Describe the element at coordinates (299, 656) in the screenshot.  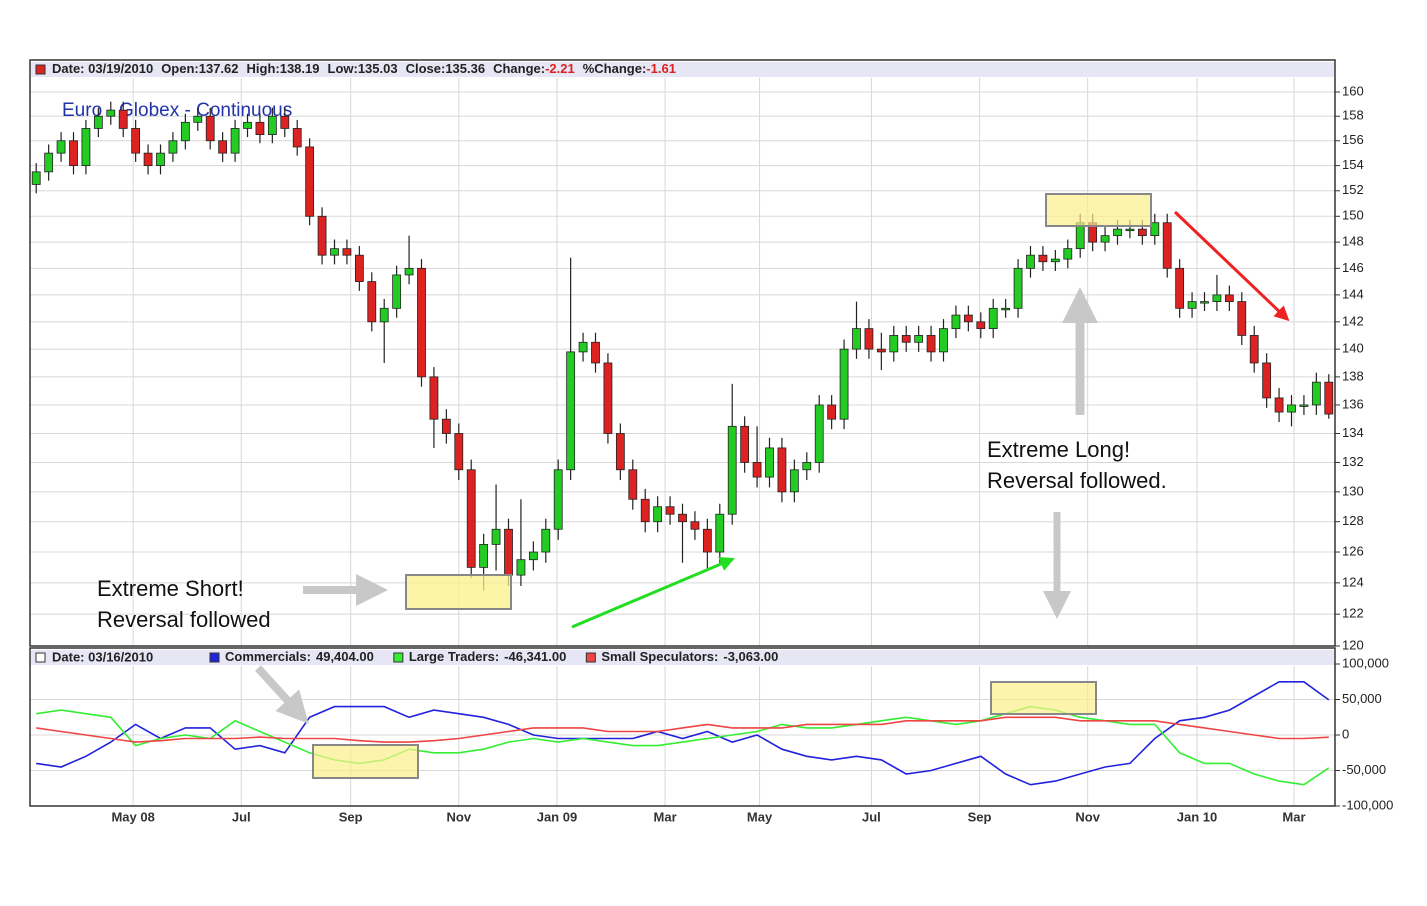
I see `legend-label: Commercials: 49,404.00` at that location.